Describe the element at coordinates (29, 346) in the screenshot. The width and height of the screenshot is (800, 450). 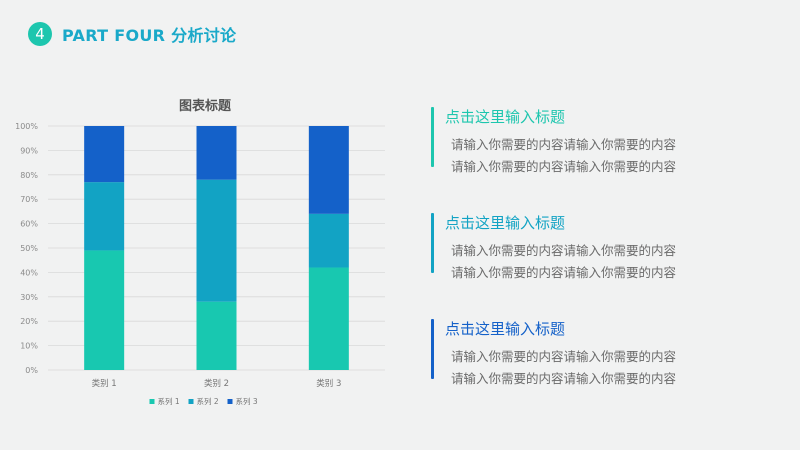
I see `y-tick-label: 10%` at that location.